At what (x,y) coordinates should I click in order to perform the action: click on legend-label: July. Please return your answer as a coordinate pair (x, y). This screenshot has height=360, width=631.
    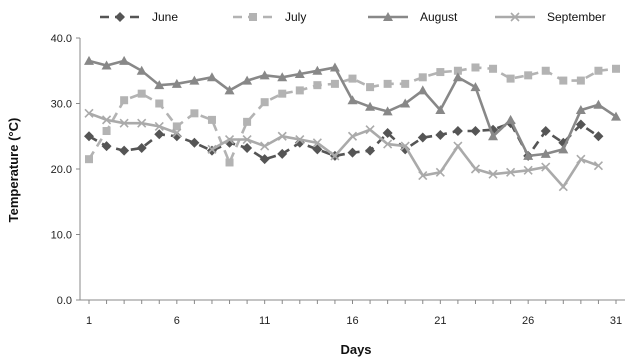
    Looking at the image, I should click on (295, 17).